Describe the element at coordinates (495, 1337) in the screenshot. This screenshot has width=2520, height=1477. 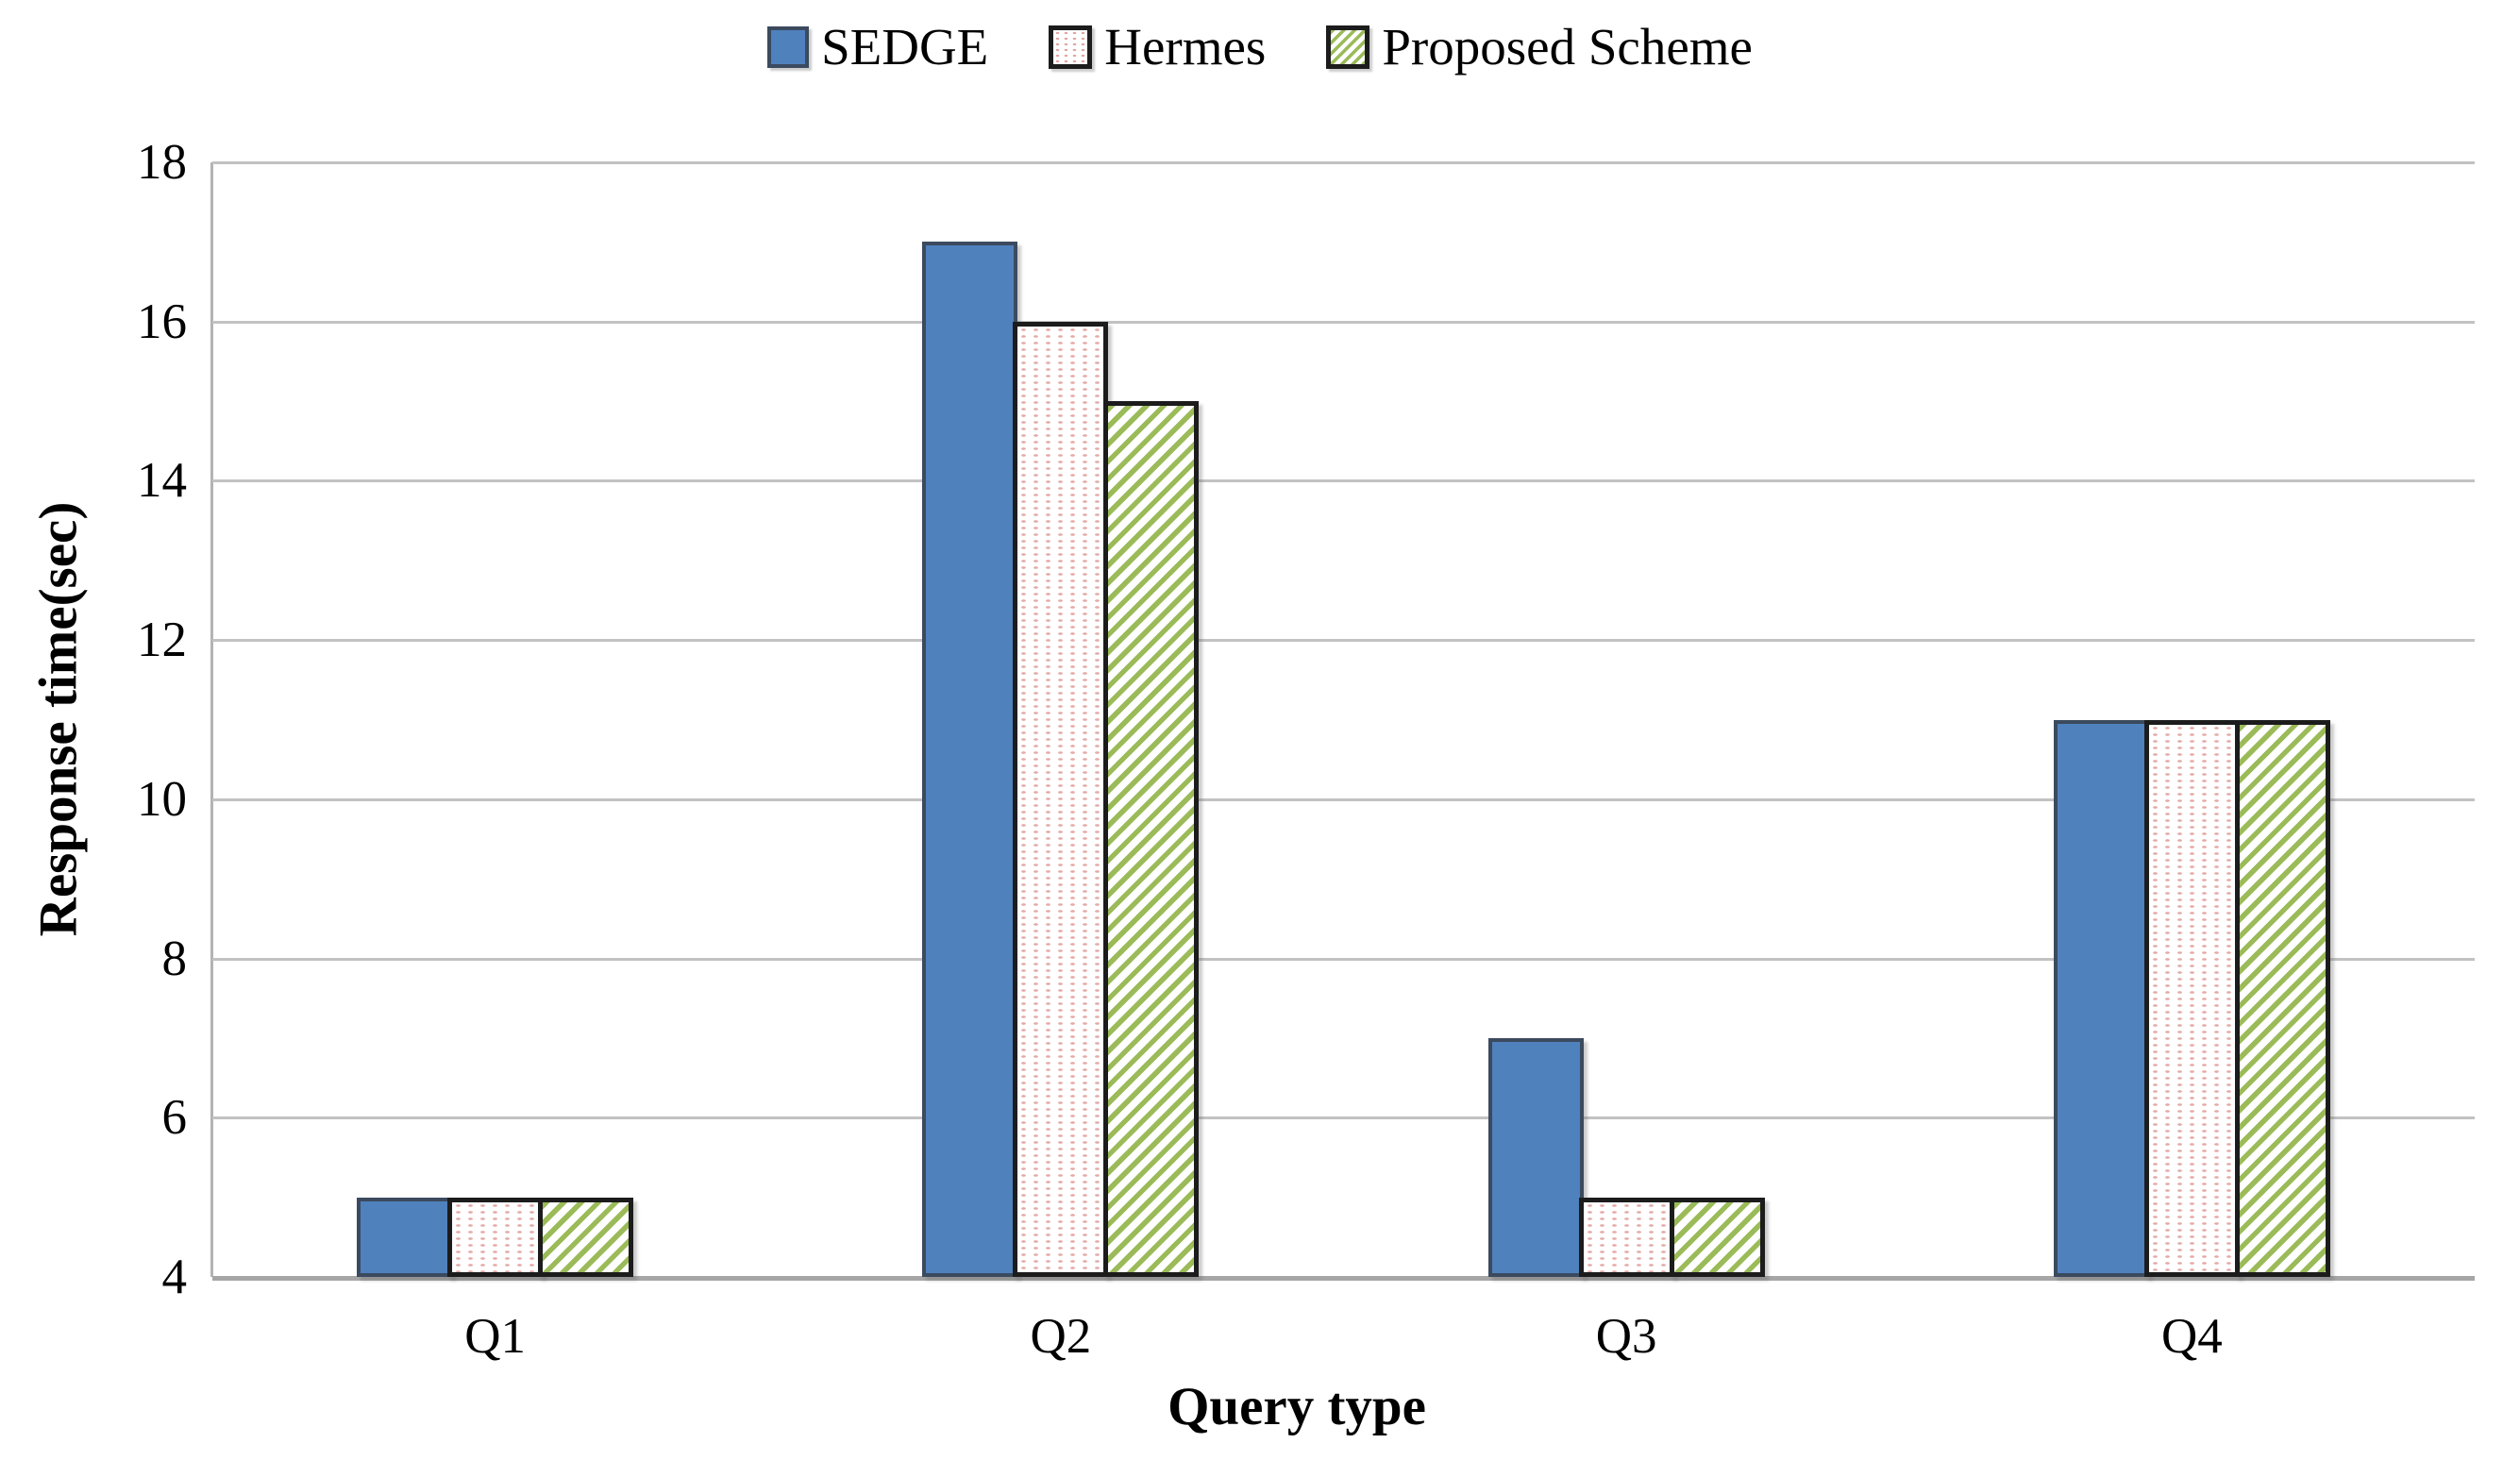
I see `x-tick-label-q1: Q1` at that location.